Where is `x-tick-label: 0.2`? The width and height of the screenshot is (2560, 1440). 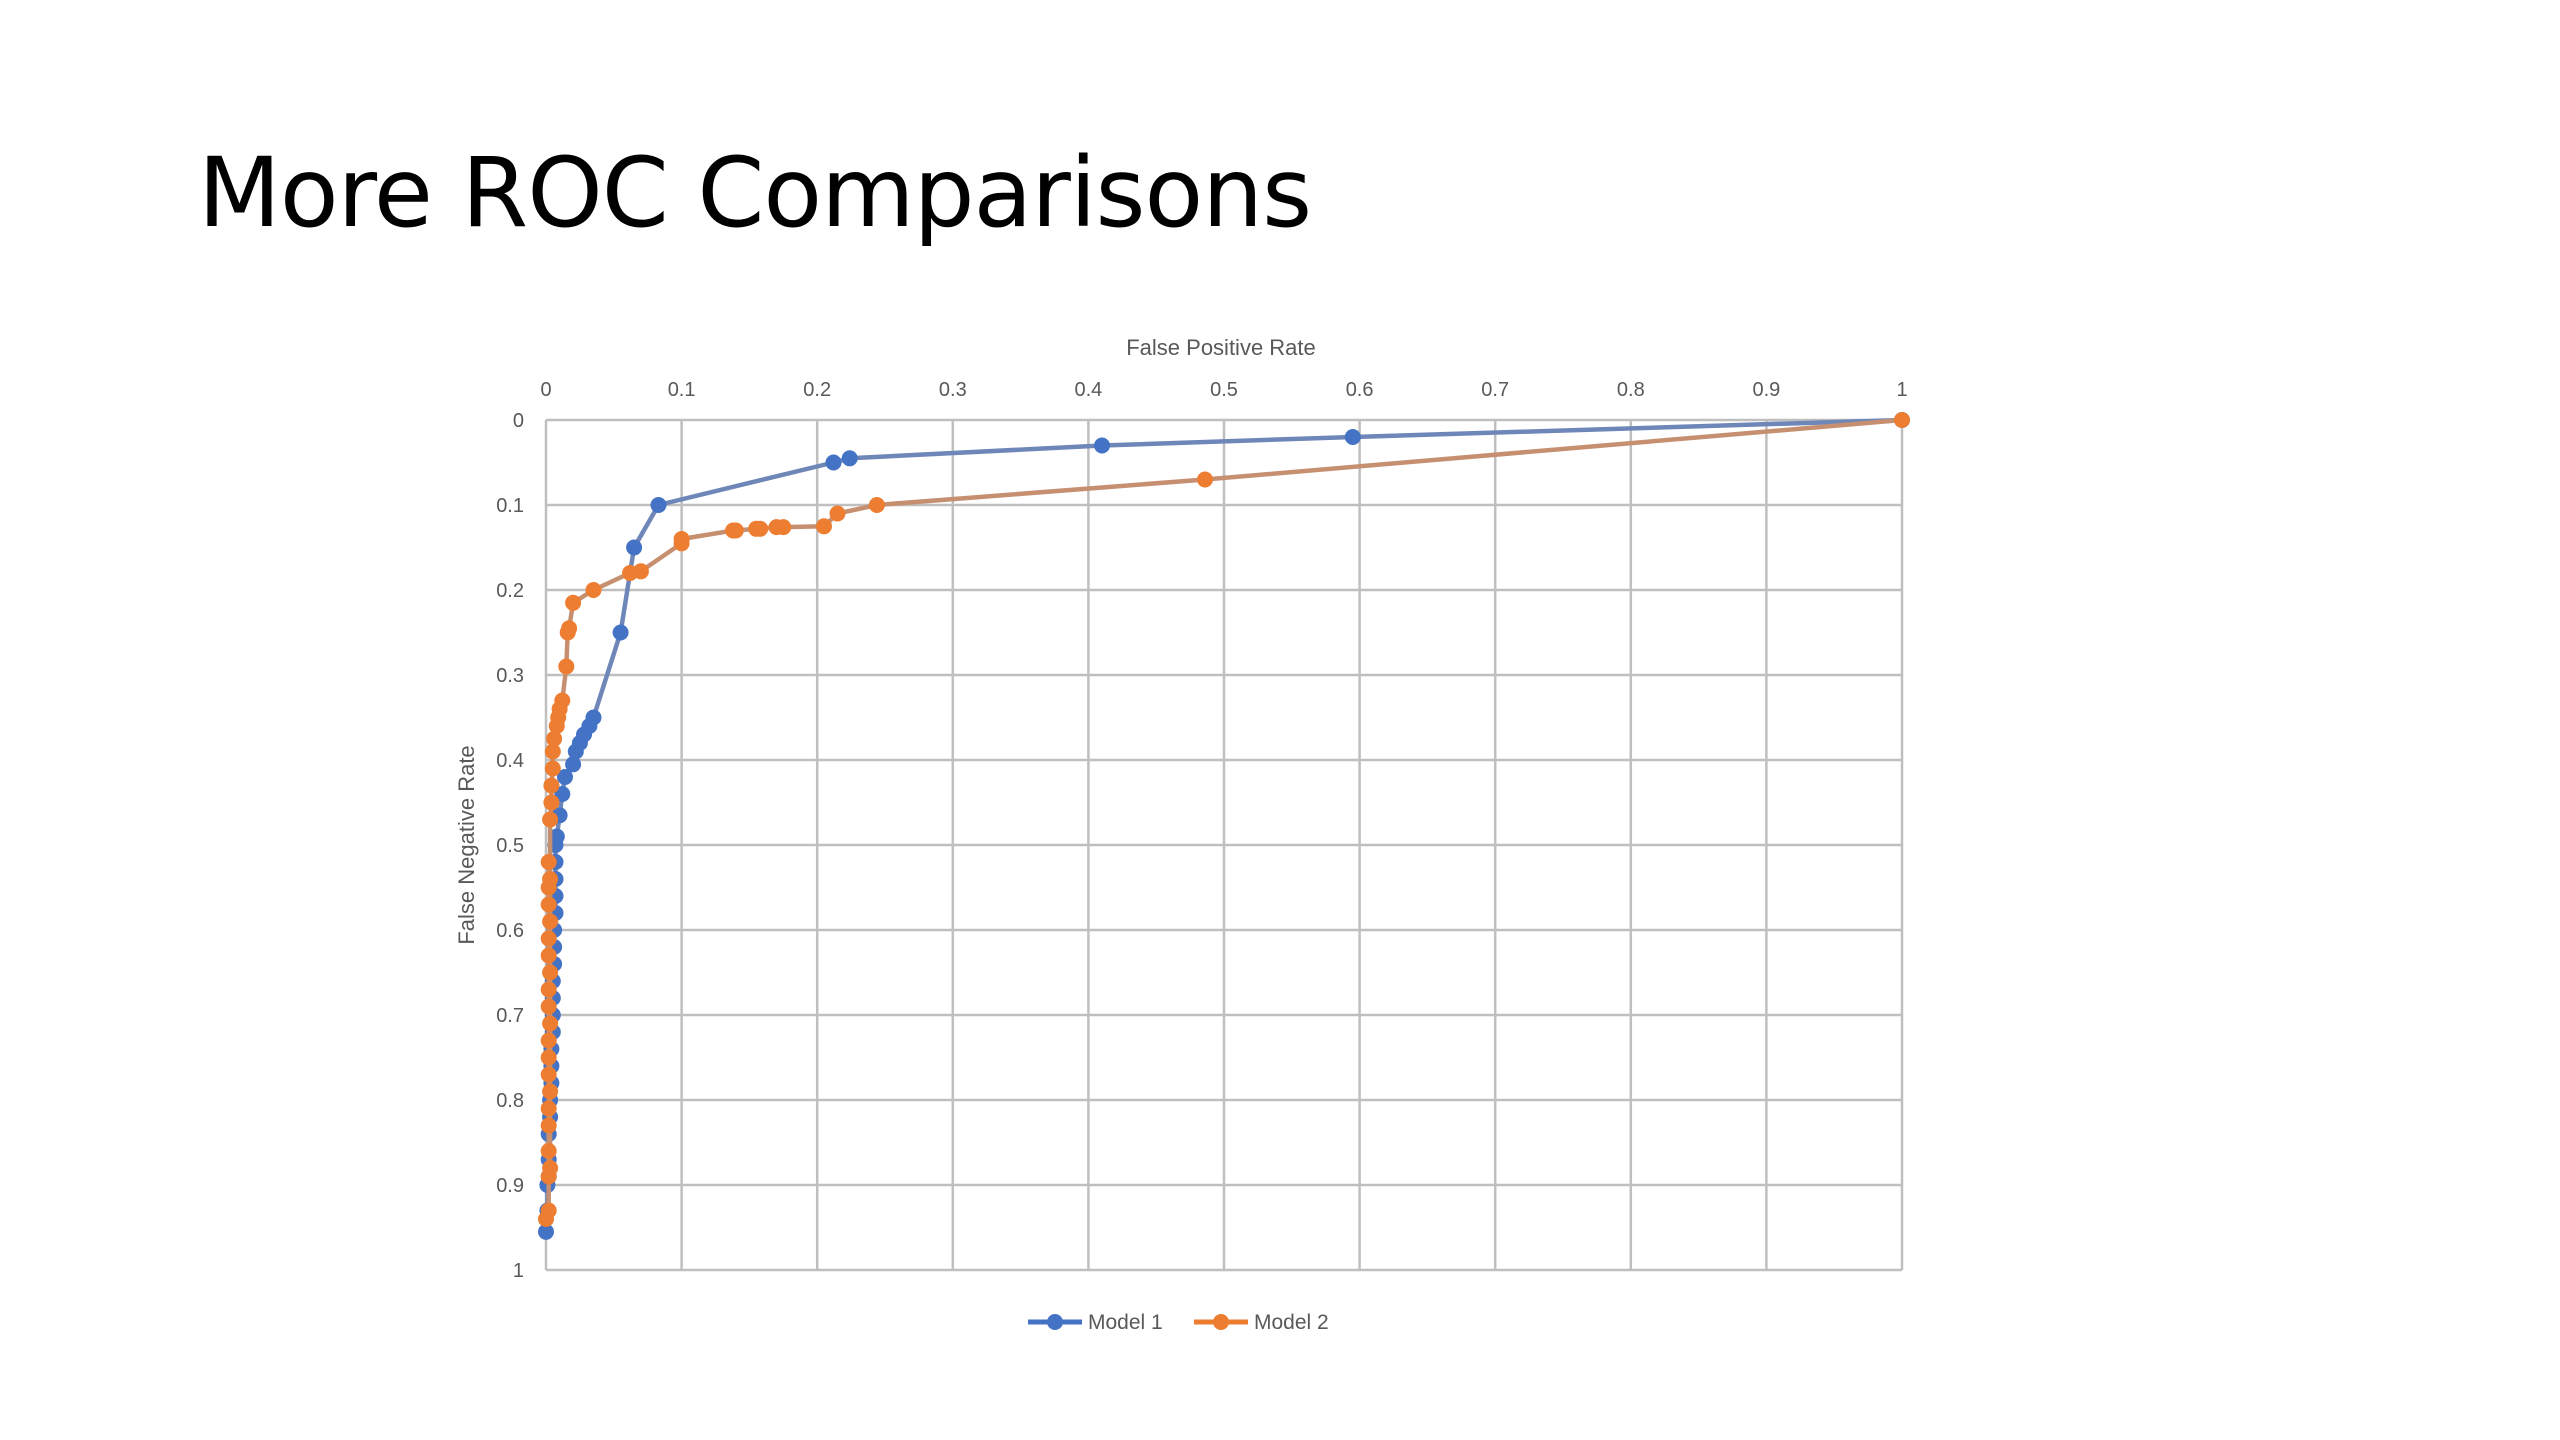
x-tick-label: 0.2 is located at coordinates (817, 390).